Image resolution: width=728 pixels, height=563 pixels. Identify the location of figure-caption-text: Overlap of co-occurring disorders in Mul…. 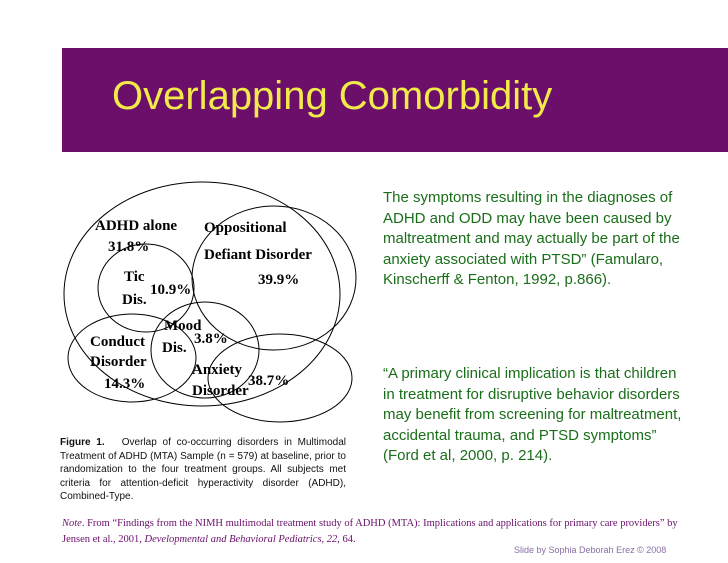
(203, 469).